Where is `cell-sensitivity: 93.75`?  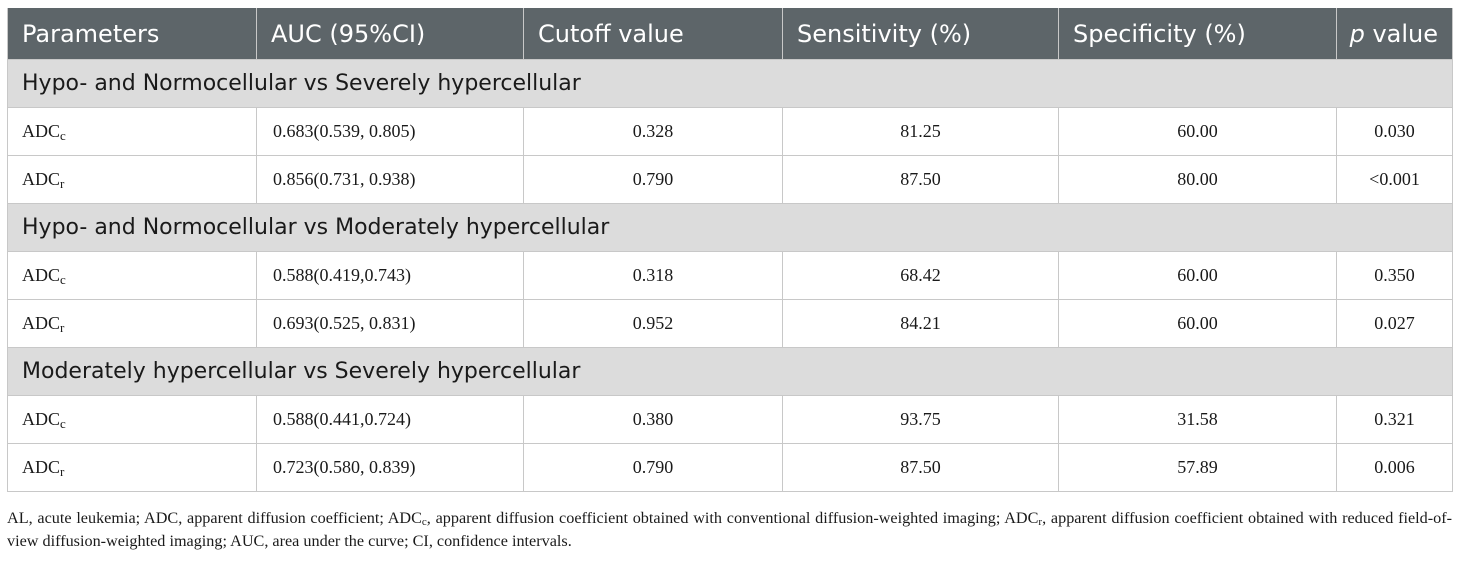
cell-sensitivity: 93.75 is located at coordinates (920, 419).